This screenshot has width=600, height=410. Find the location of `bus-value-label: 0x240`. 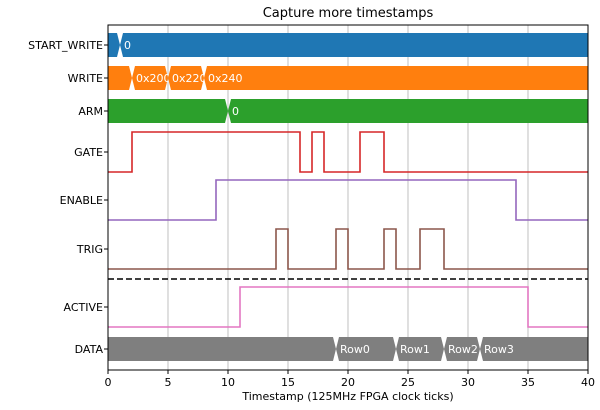

bus-value-label: 0x240 is located at coordinates (225, 78).